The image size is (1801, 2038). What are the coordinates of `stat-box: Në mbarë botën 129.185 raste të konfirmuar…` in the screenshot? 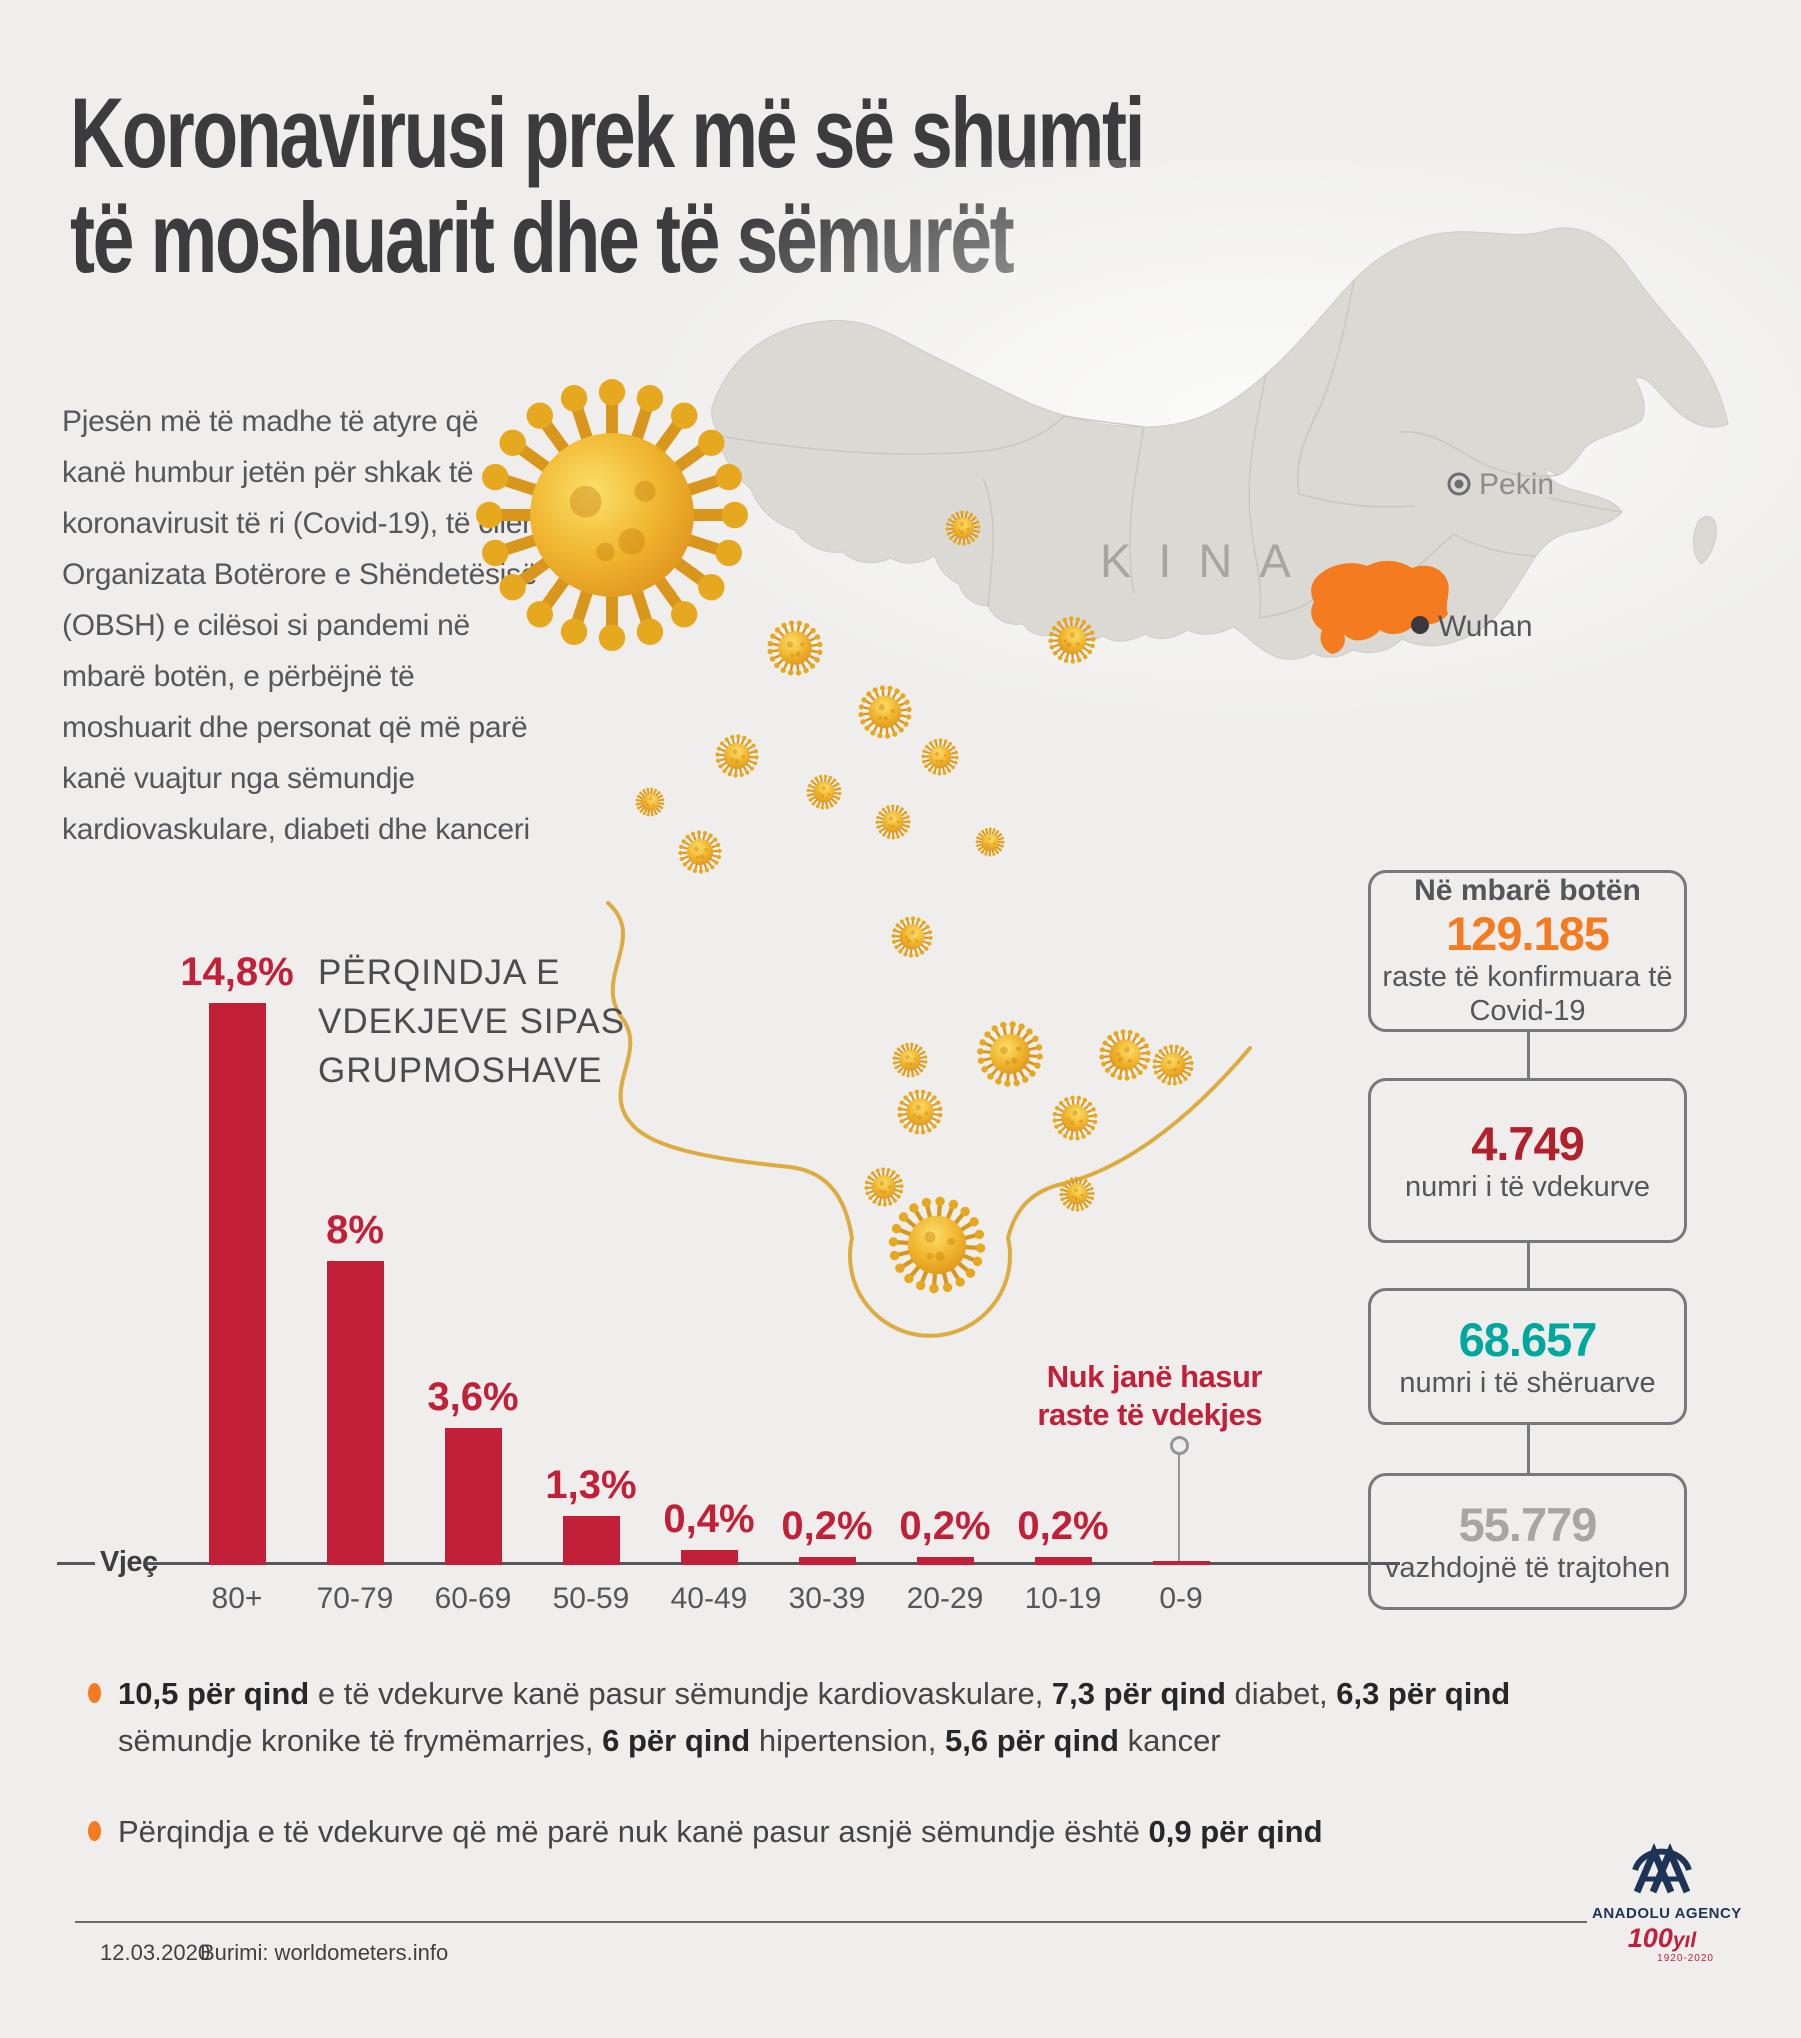 It's located at (1527, 951).